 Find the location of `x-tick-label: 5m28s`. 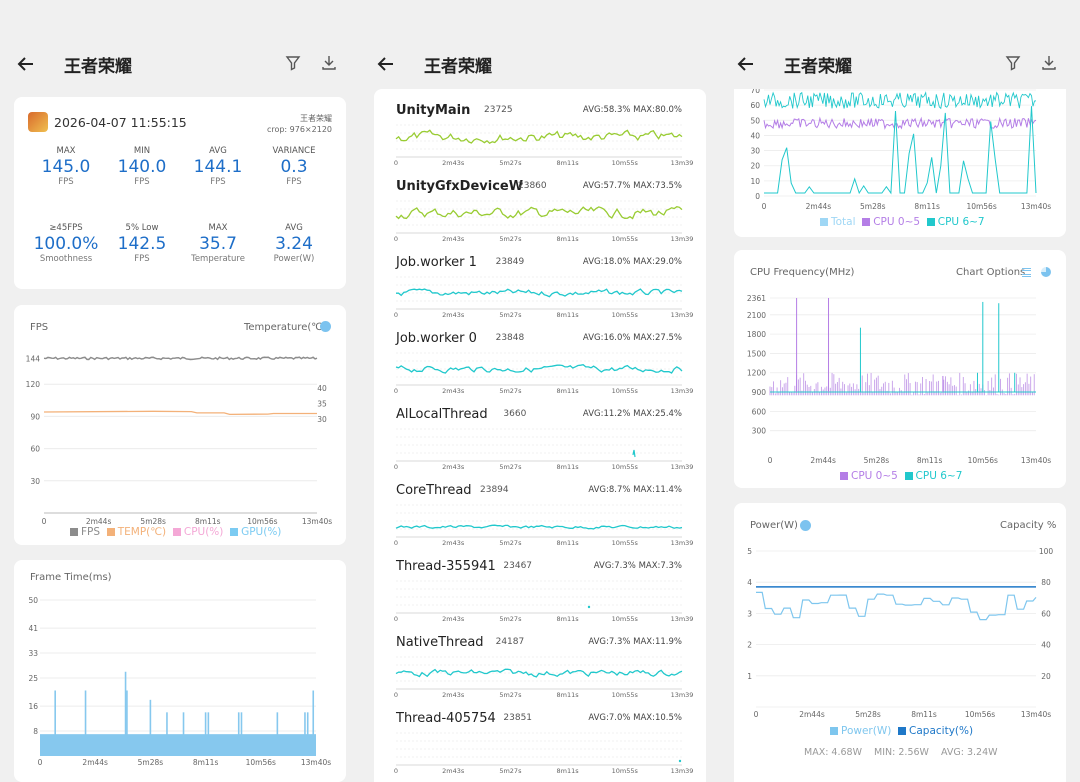

x-tick-label: 5m28s is located at coordinates (868, 714).